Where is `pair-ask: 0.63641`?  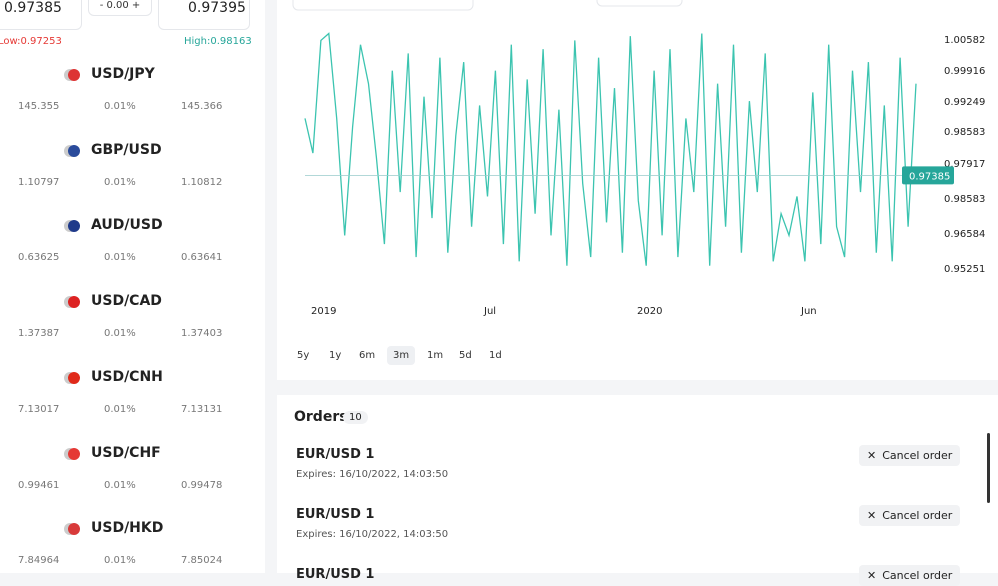 pair-ask: 0.63641 is located at coordinates (202, 258).